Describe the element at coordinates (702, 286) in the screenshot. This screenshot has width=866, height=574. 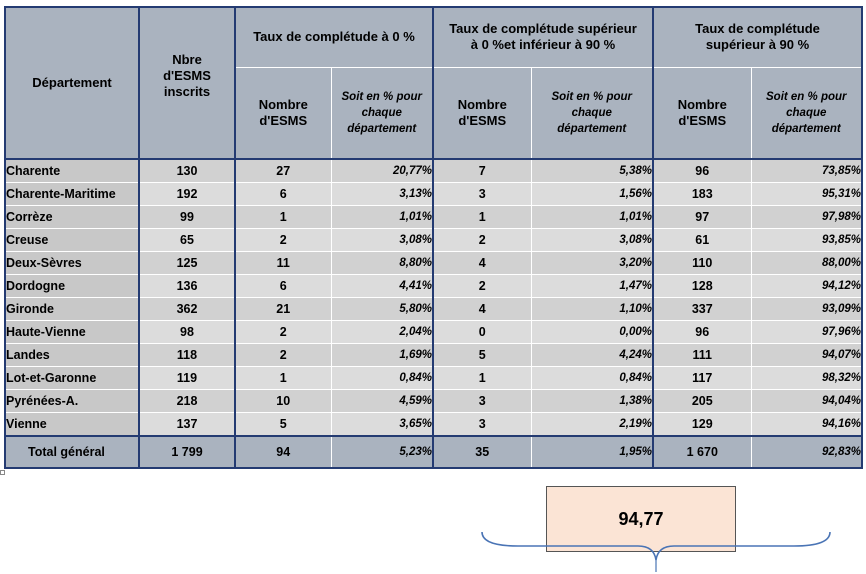
I see `nhigh-cell: 128` at that location.